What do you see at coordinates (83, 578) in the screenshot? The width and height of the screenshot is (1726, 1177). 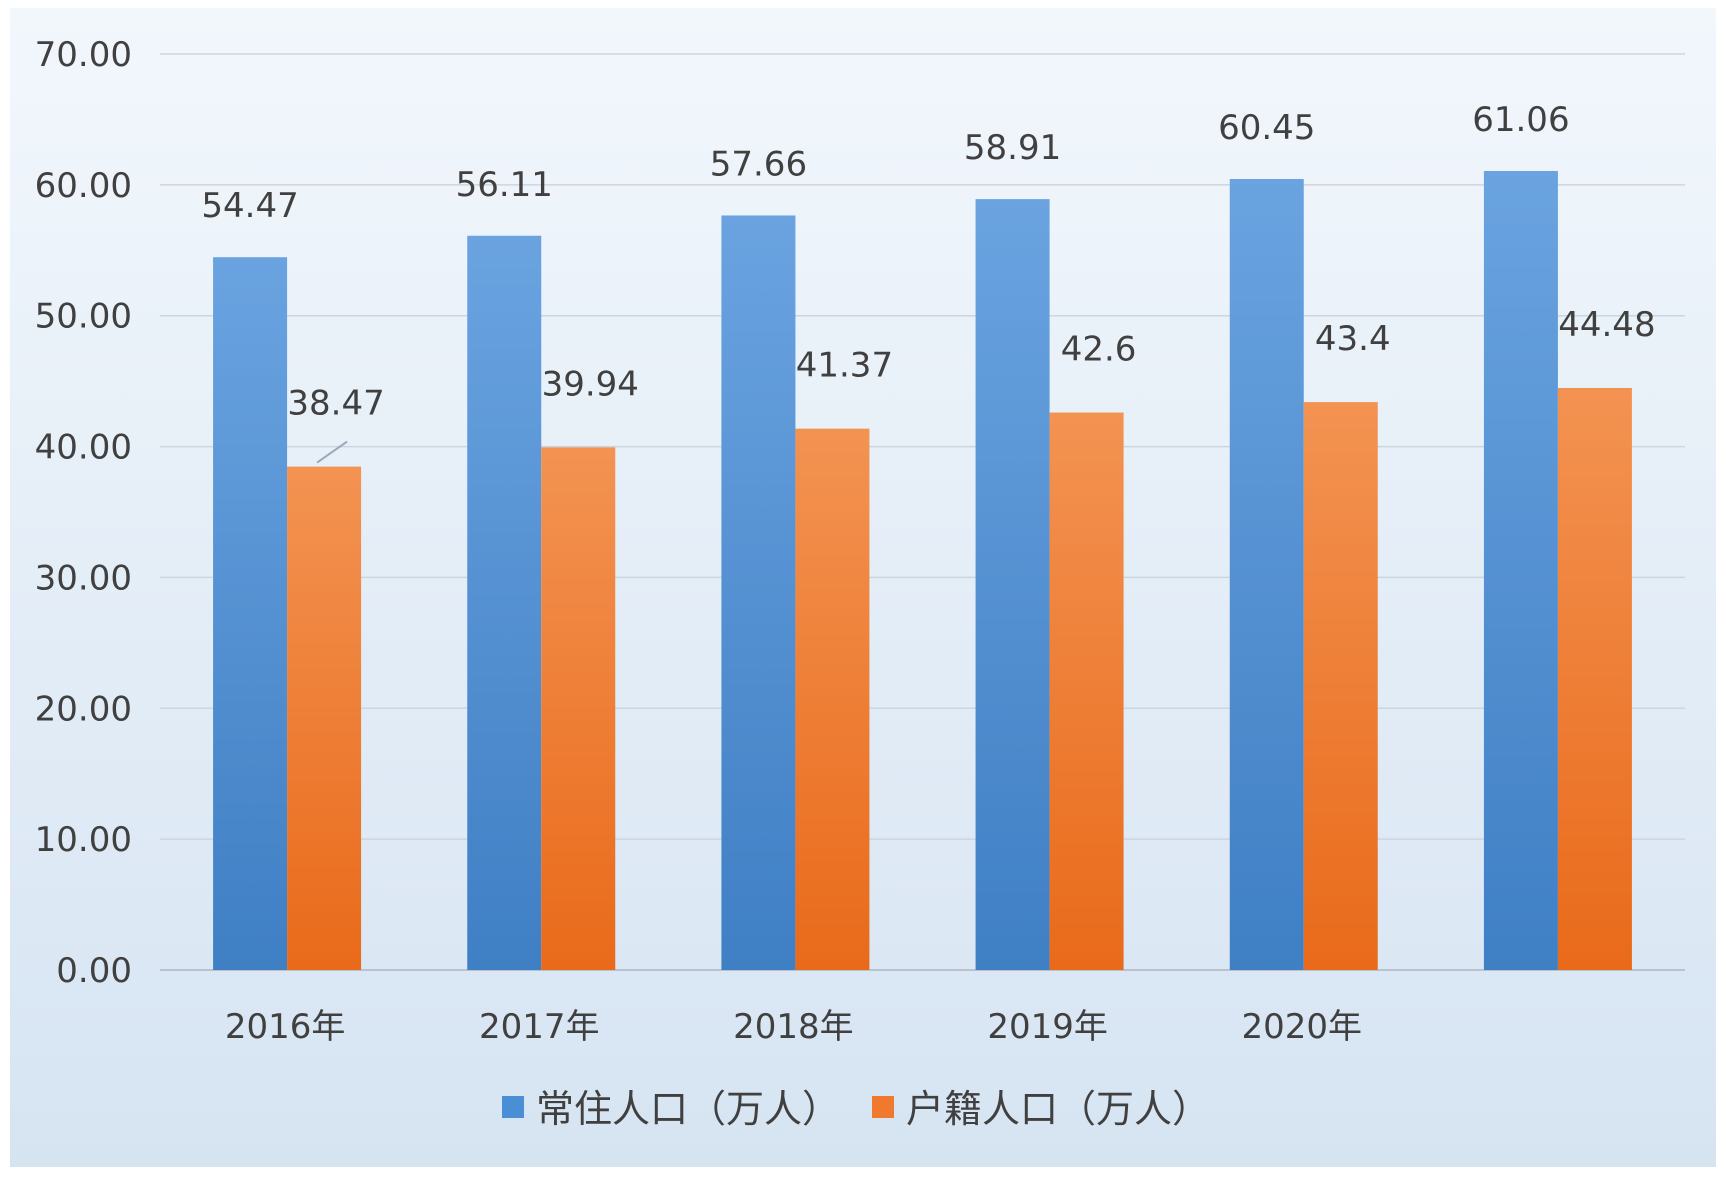 I see `y-tick-label: 30.00` at bounding box center [83, 578].